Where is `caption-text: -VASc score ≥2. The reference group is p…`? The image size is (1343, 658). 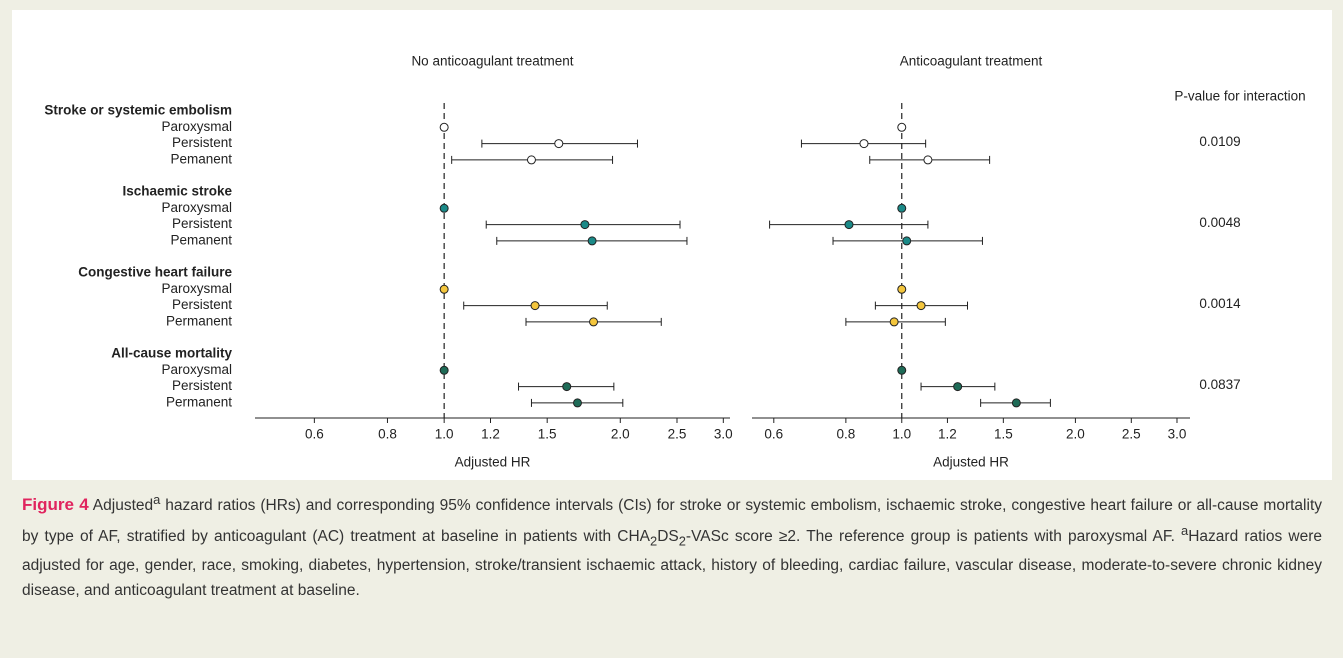
caption-text: -VASc score ≥2. The reference group is p… is located at coordinates (933, 537).